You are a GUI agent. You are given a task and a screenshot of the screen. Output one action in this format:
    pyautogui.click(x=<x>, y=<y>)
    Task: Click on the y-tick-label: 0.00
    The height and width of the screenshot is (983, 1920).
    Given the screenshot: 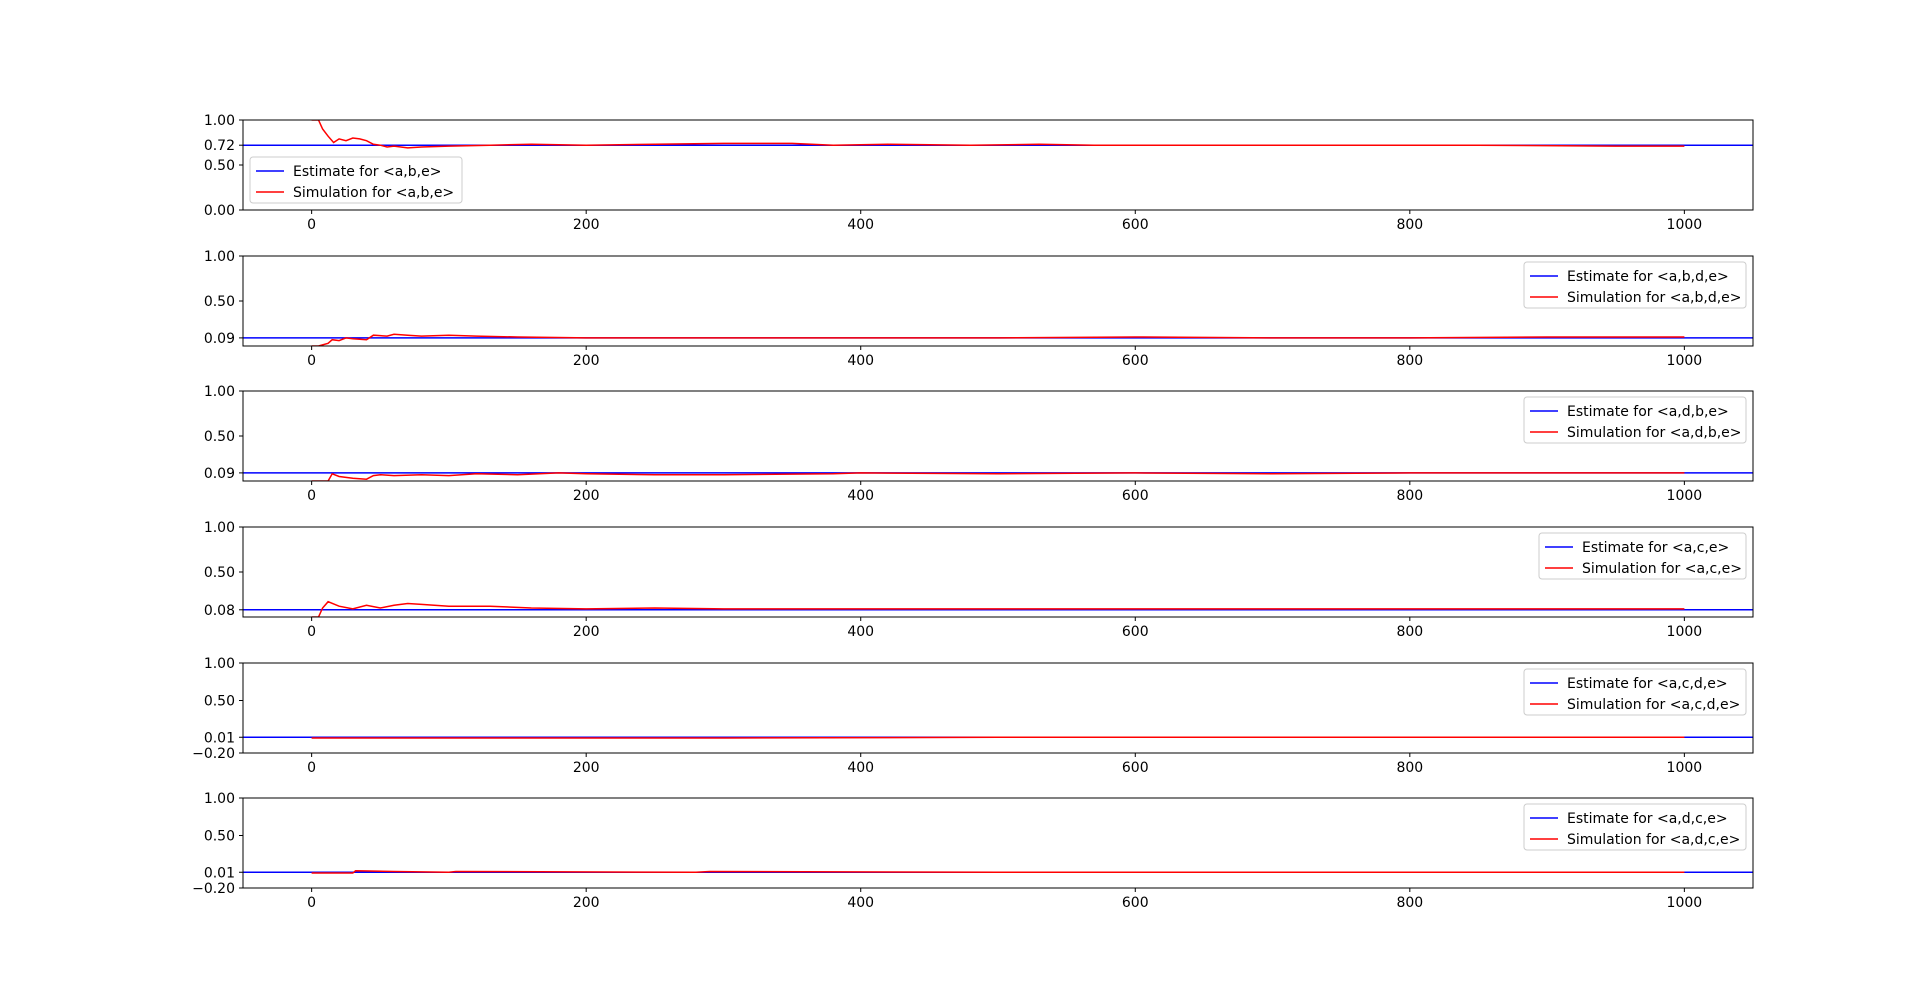 What is the action you would take?
    pyautogui.click(x=219, y=211)
    